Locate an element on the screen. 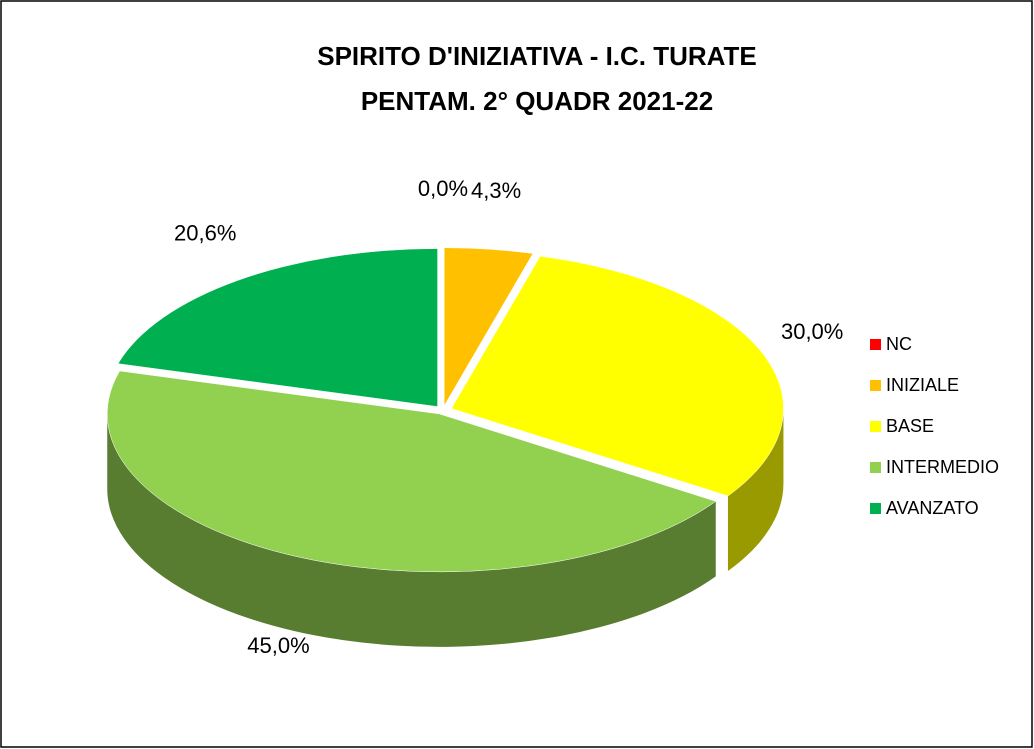 This screenshot has height=749, width=1034. data-label: 0,0% is located at coordinates (443, 188).